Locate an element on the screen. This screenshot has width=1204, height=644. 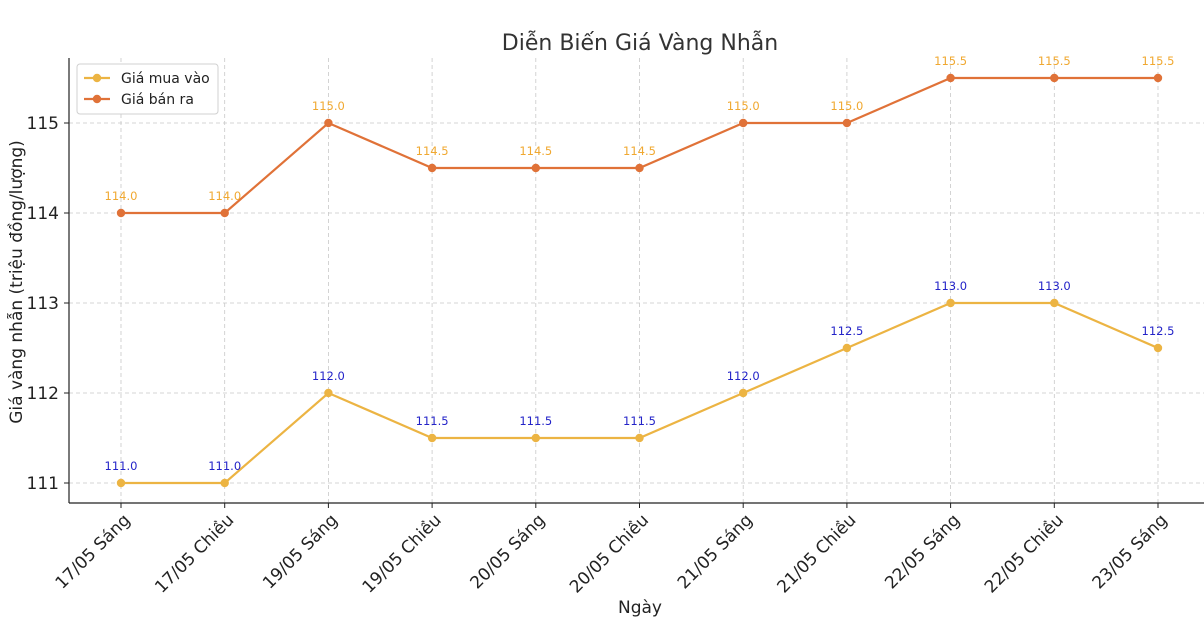
y-tick-label: 112 is located at coordinates (43, 394).